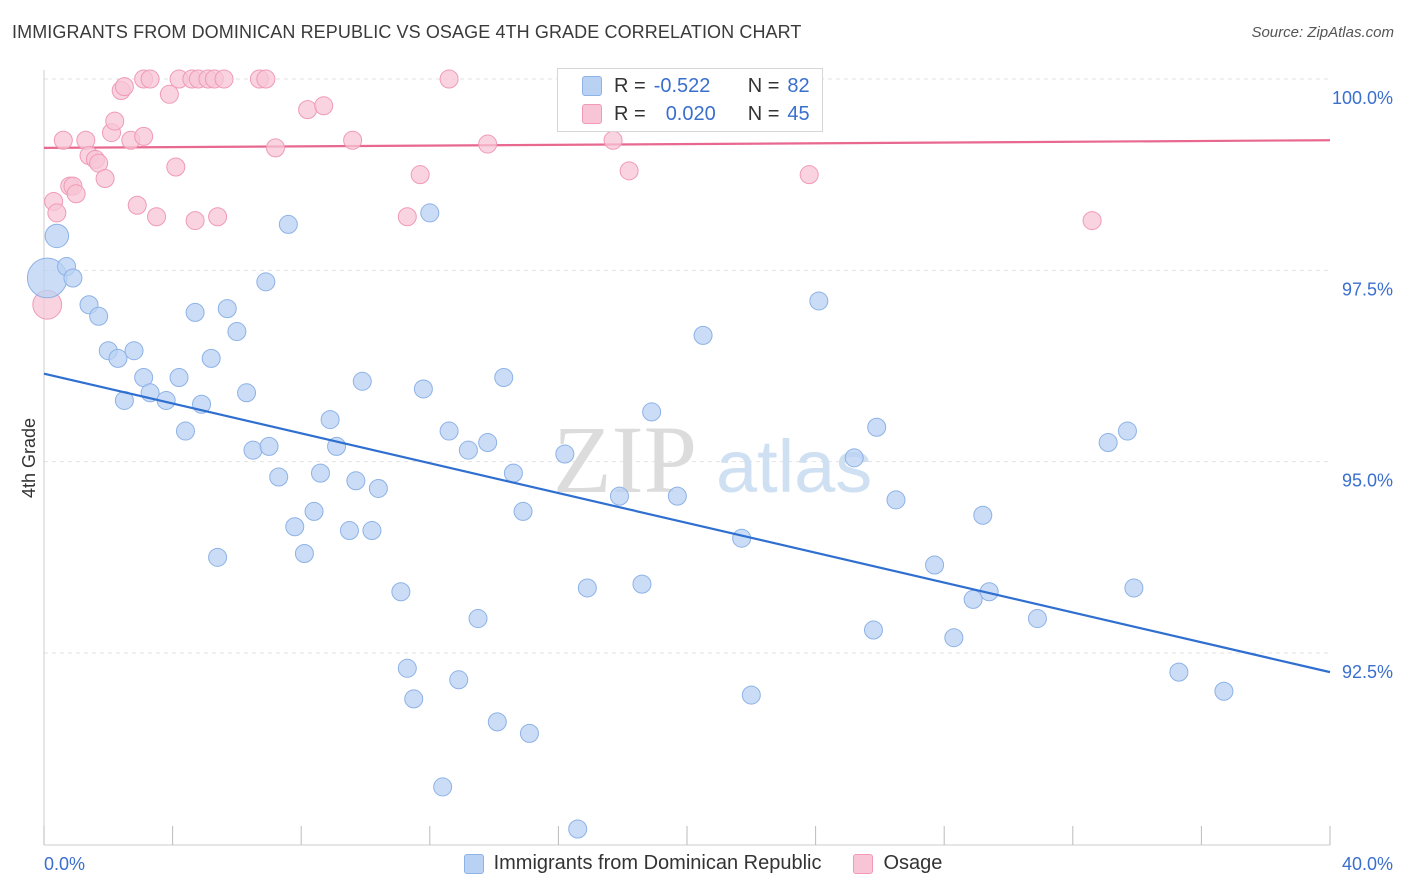 This screenshot has height=892, width=1406. Describe the element at coordinates (763, 85) in the screenshot. I see `legend-n-label: N =` at that location.